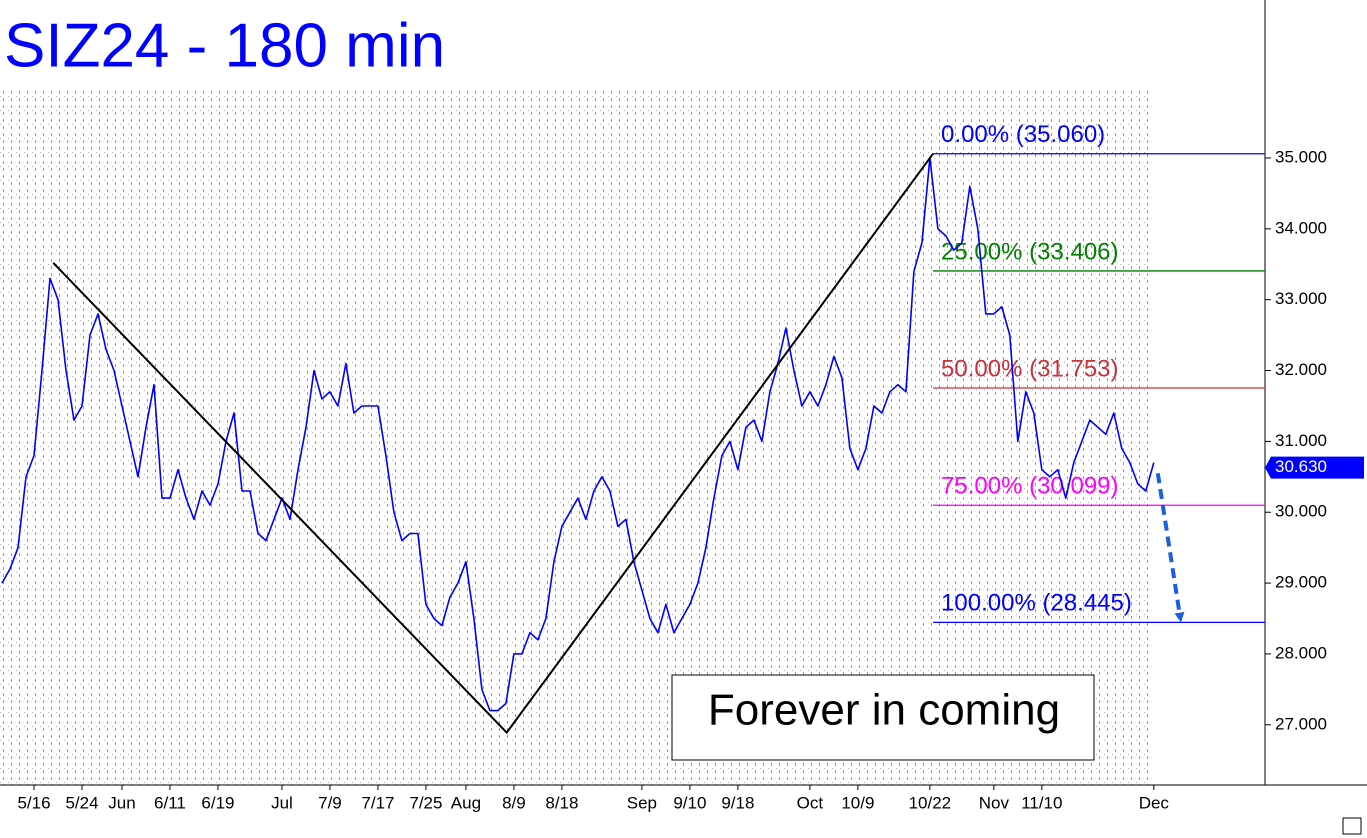 This screenshot has height=838, width=1367. I want to click on fib-label: 25.00% (33.406), so click(1029, 251).